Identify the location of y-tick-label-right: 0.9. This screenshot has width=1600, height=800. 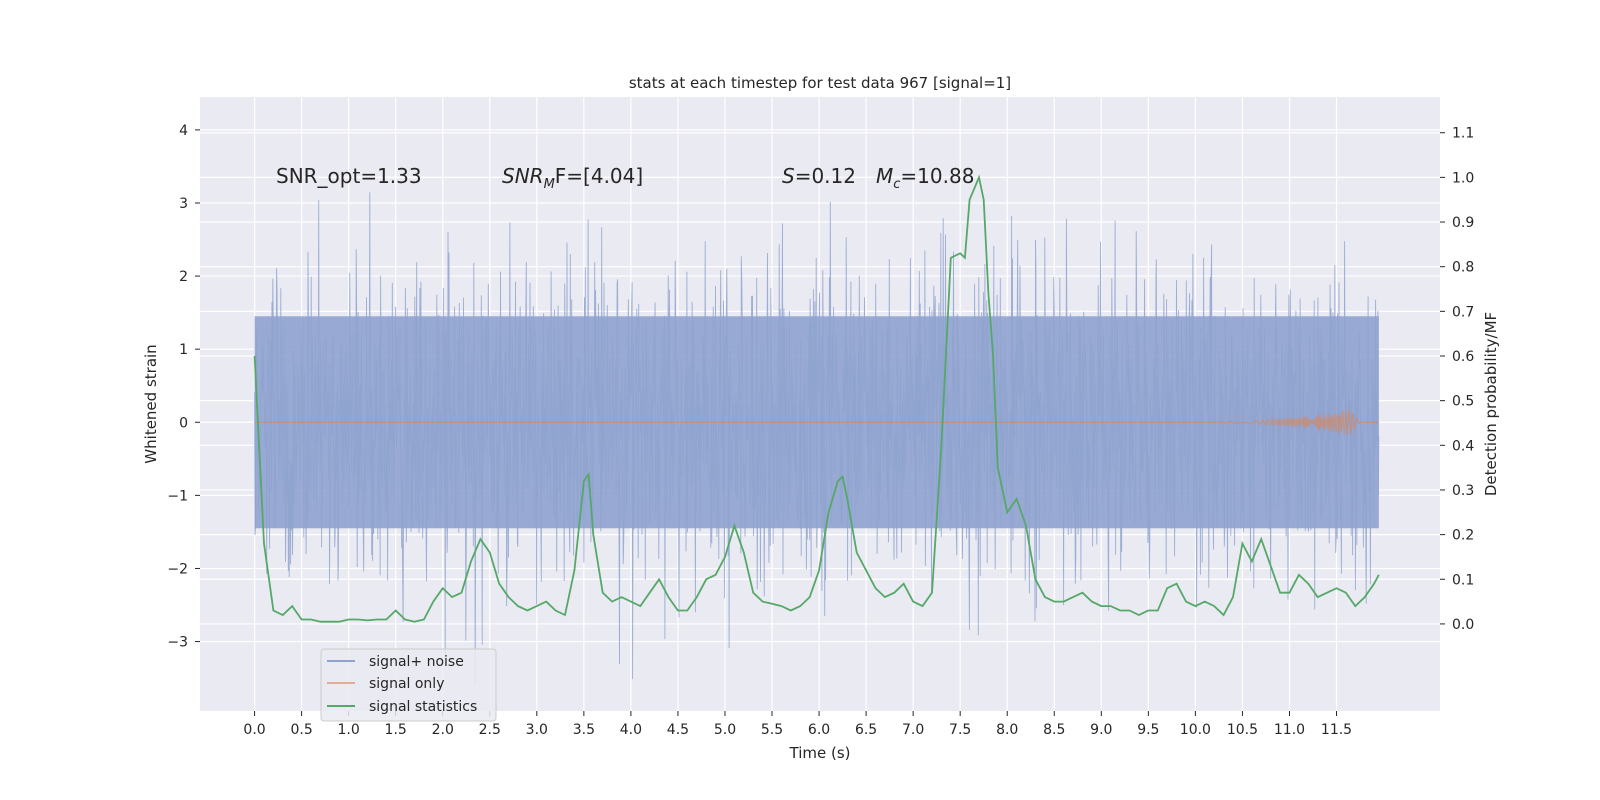
(1463, 223).